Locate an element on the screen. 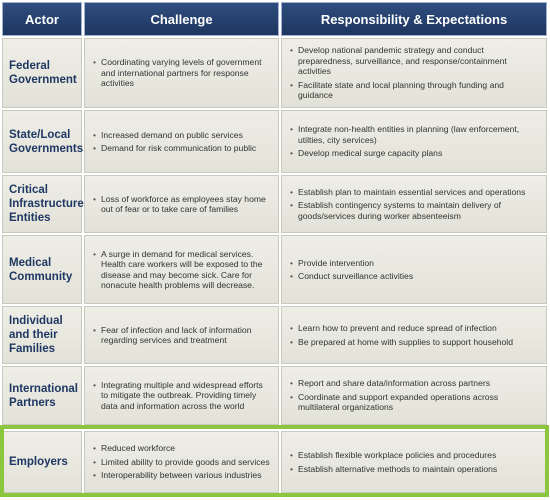 The height and width of the screenshot is (500, 550). actor-label: Medical Community is located at coordinates (41, 269).